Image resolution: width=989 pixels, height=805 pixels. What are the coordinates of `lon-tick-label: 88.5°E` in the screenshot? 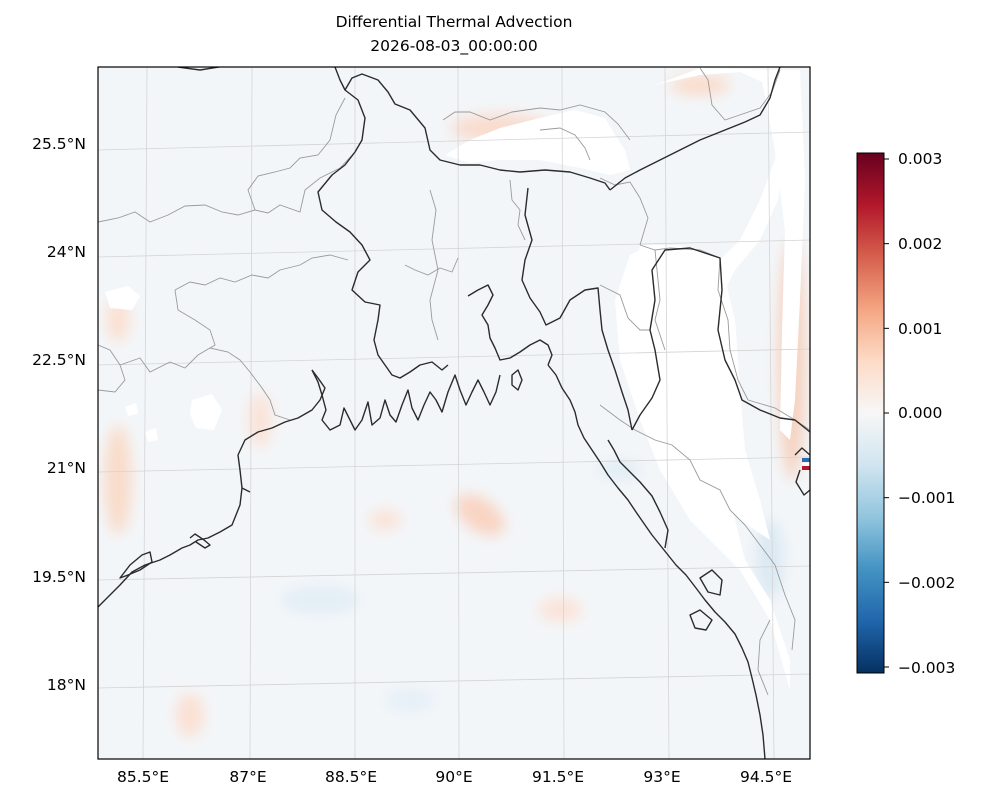 It's located at (351, 777).